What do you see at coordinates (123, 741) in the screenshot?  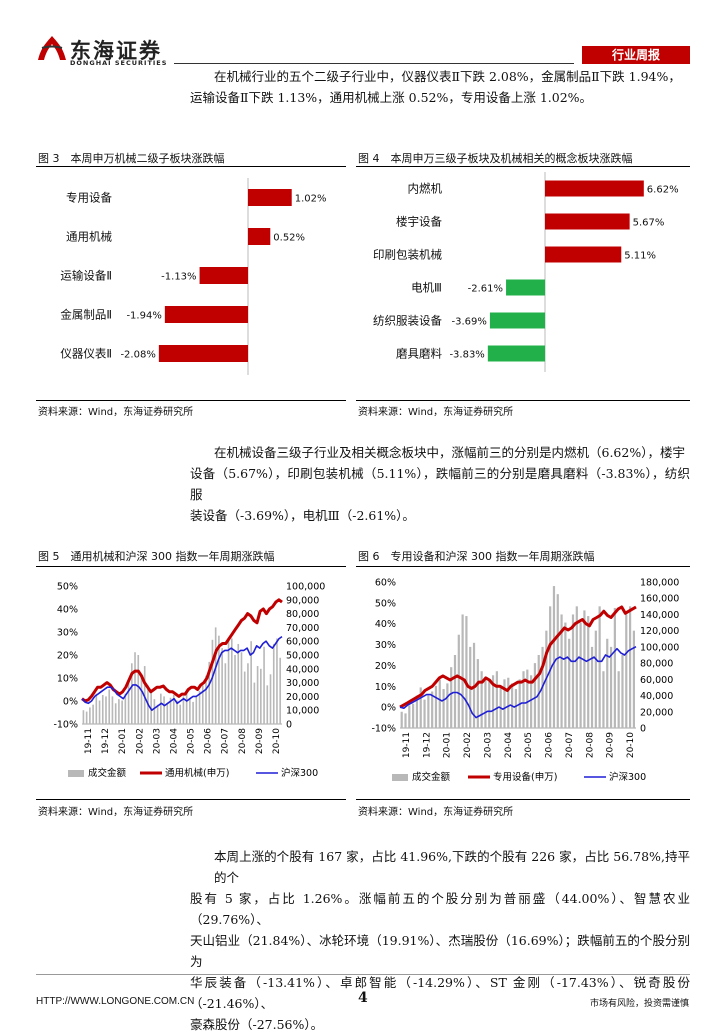 I see `x-tick-label: 20-01` at bounding box center [123, 741].